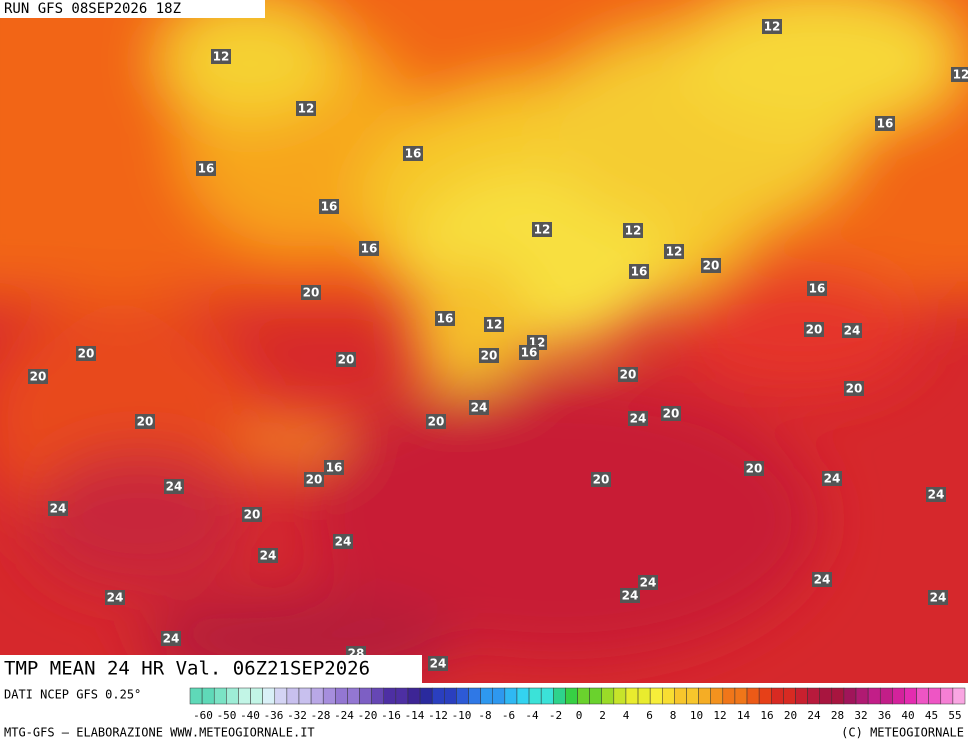 The width and height of the screenshot is (968, 745). Describe the element at coordinates (227, 715) in the screenshot. I see `scale-label: -50` at that location.